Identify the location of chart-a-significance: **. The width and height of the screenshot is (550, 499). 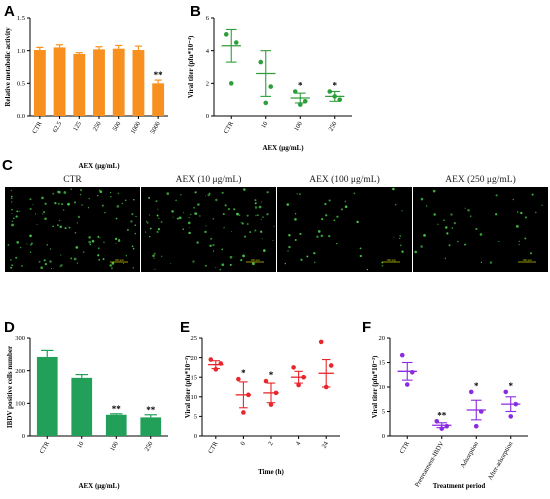
(159, 75).